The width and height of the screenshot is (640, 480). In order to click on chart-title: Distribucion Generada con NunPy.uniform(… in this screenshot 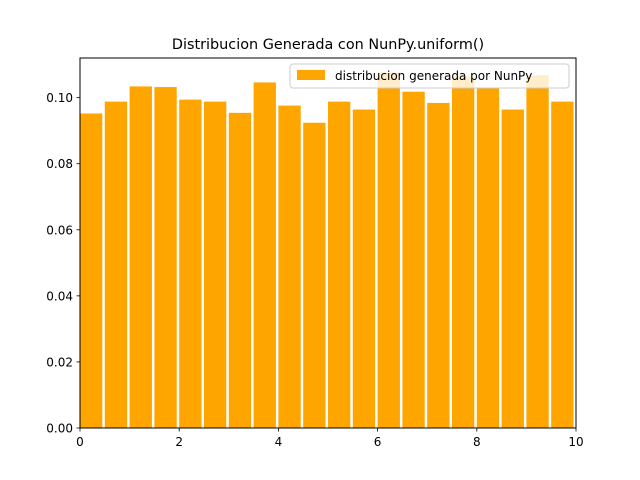, I will do `click(328, 45)`.